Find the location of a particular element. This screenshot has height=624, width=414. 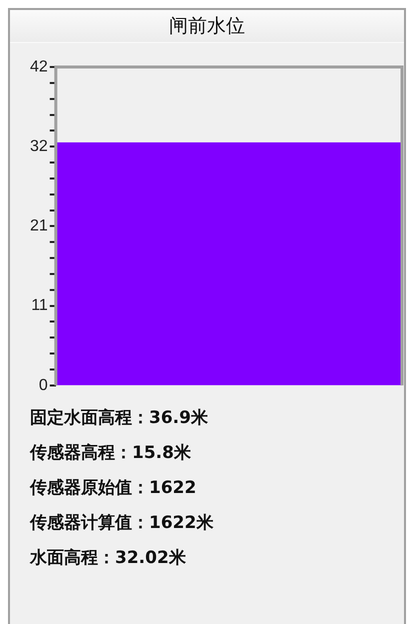

text: 传感器计算值：1622米 is located at coordinates (122, 523).